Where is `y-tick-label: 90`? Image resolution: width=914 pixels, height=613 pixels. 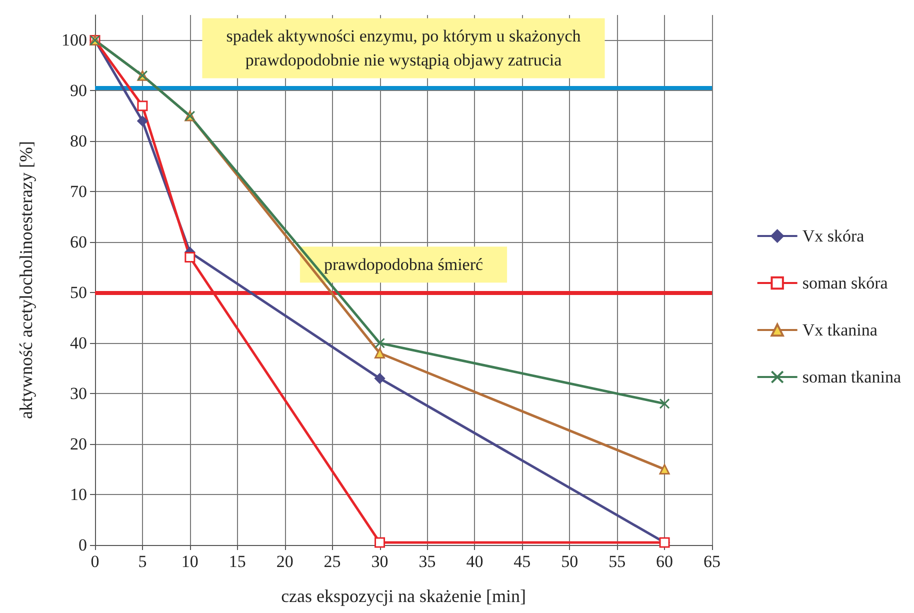 y-tick-label: 90 is located at coordinates (78, 90).